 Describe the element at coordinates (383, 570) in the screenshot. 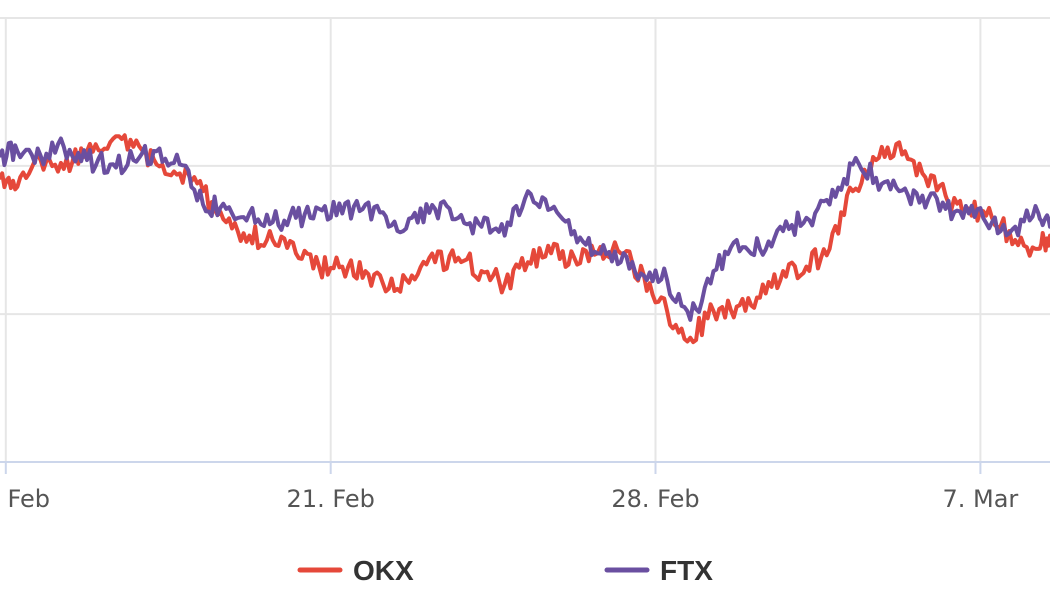

I see `legend-label: OKX` at that location.